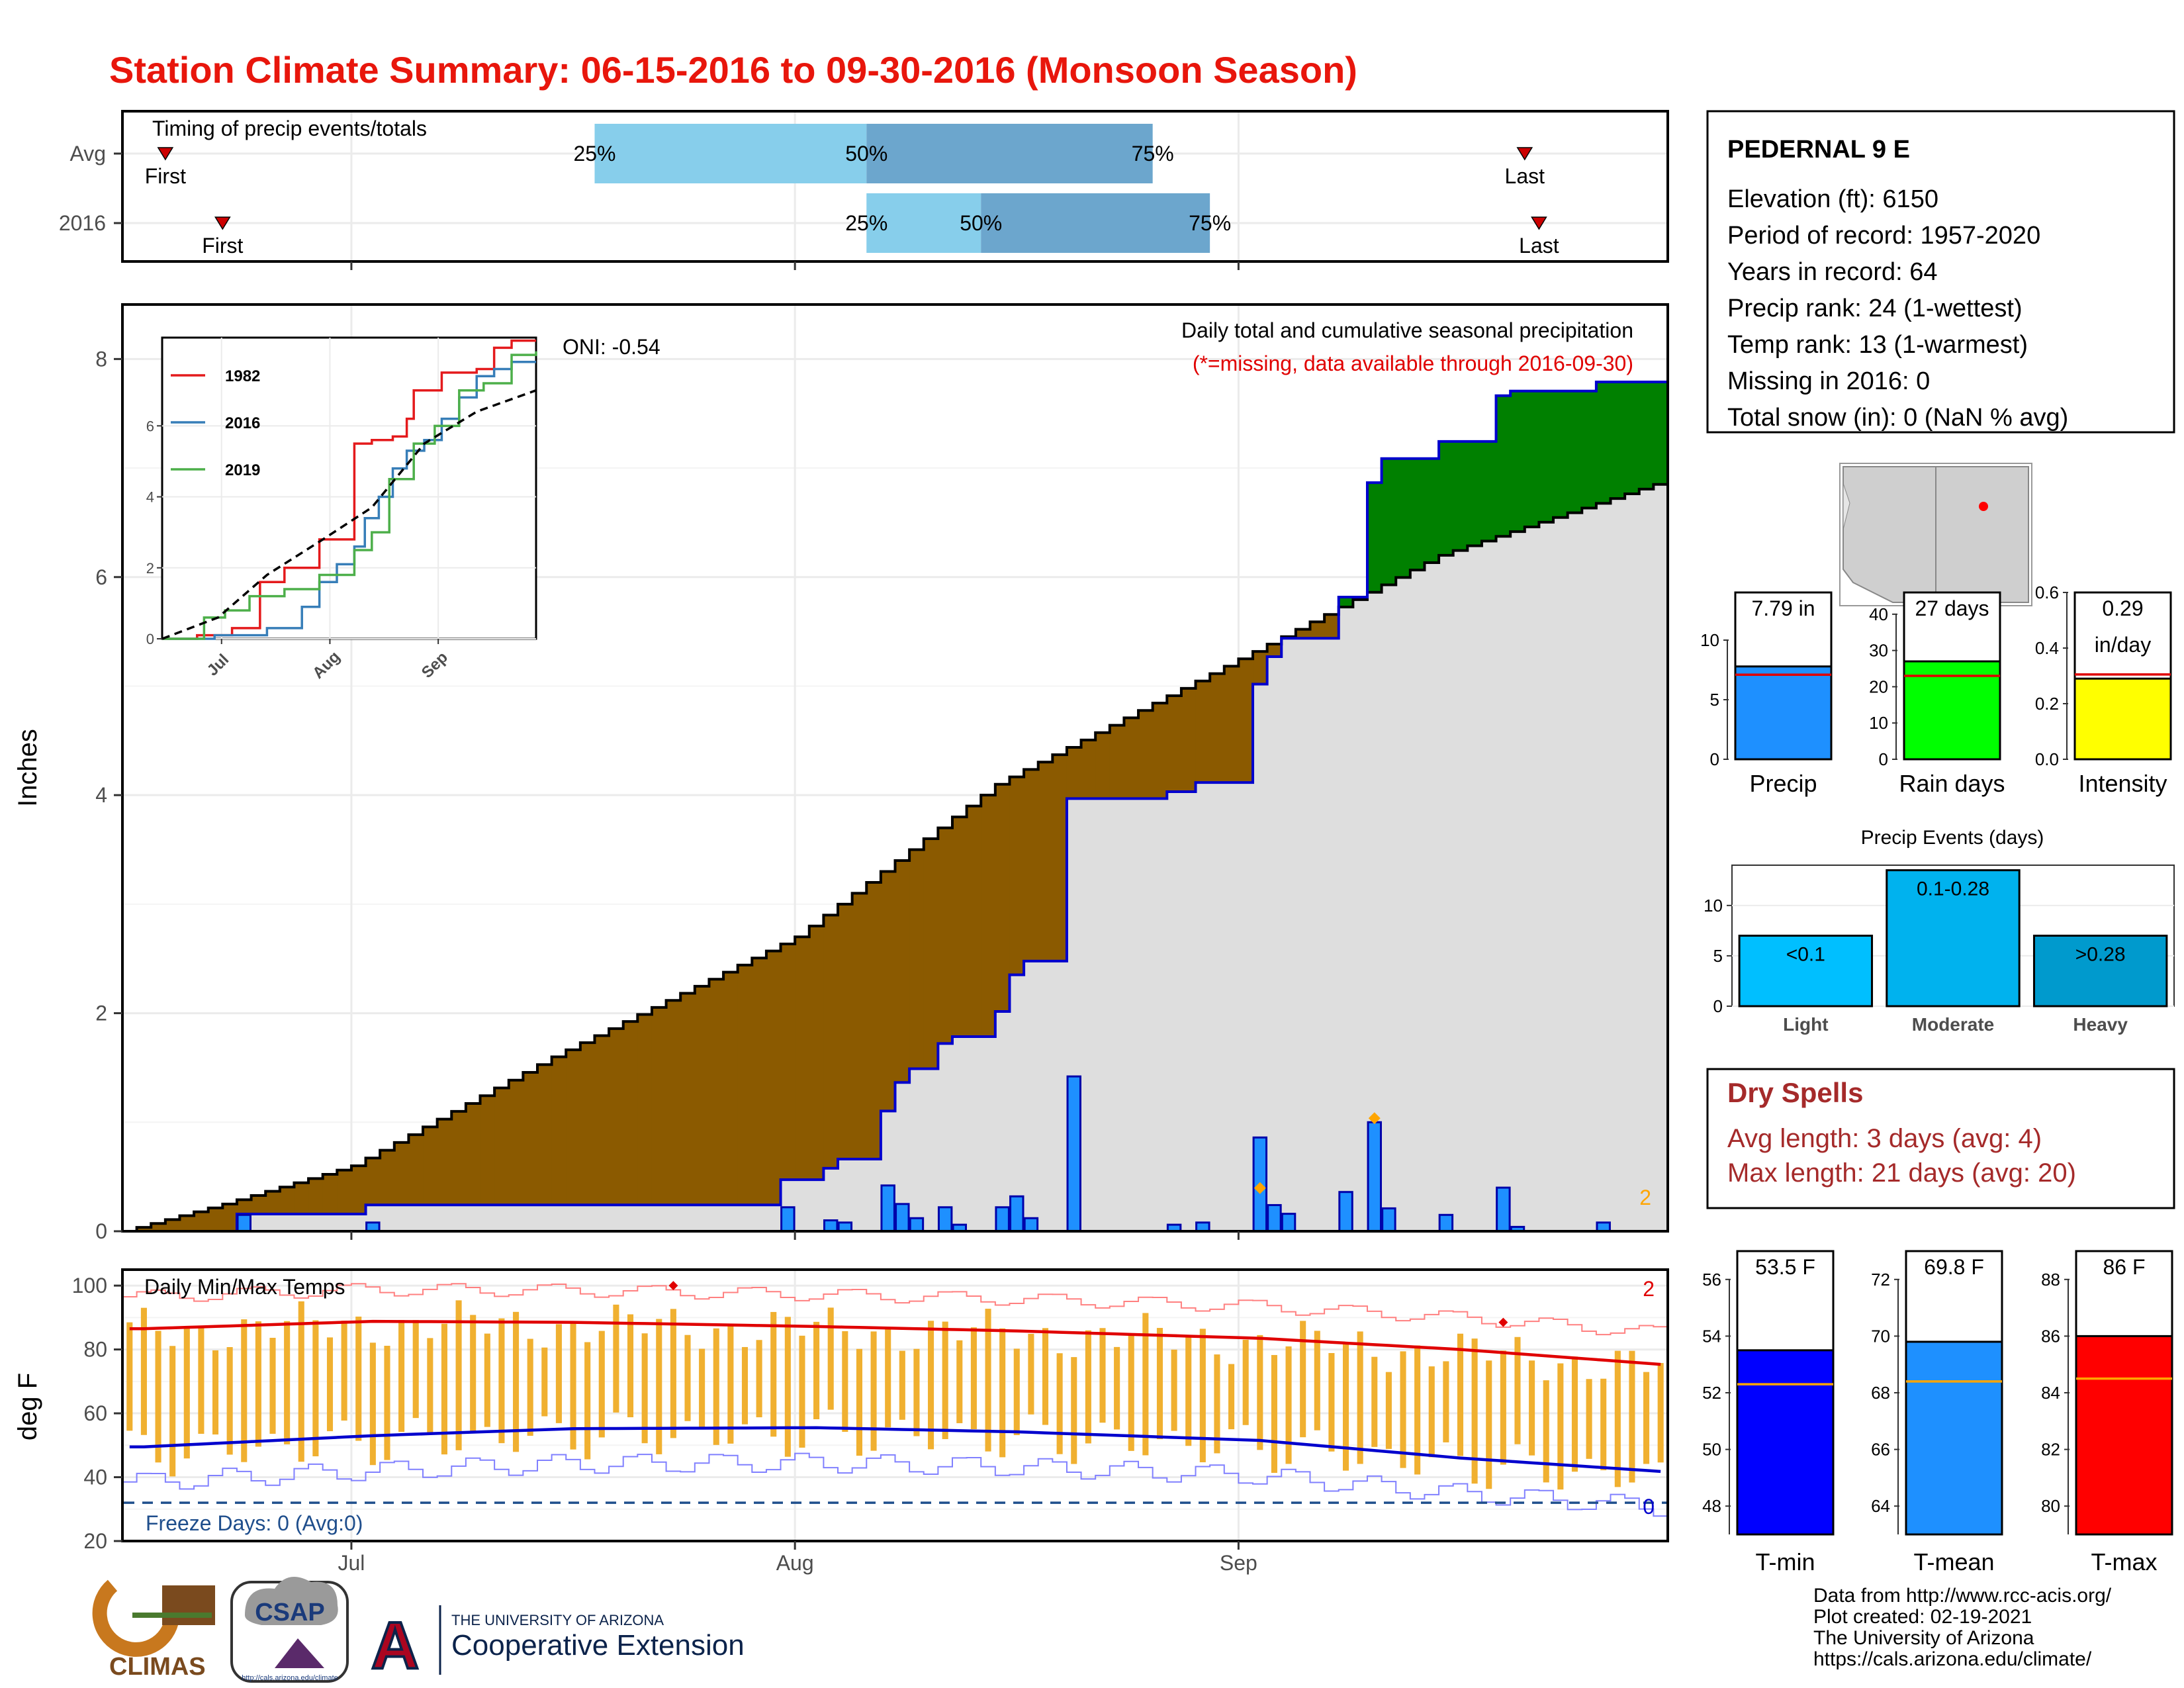 The image size is (2184, 1688). Describe the element at coordinates (1889, 534) in the screenshot. I see `arizona-shape` at that location.